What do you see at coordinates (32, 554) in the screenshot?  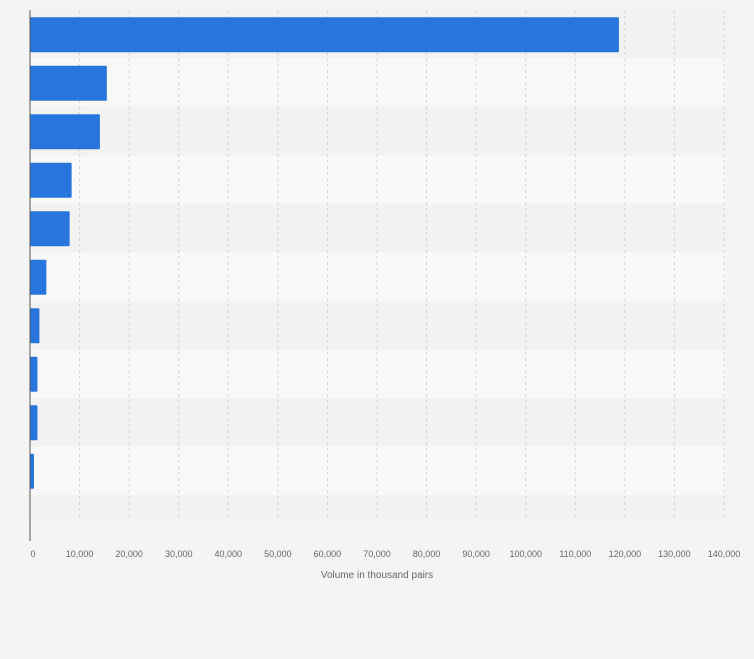 I see `x-tick-label: 0` at bounding box center [32, 554].